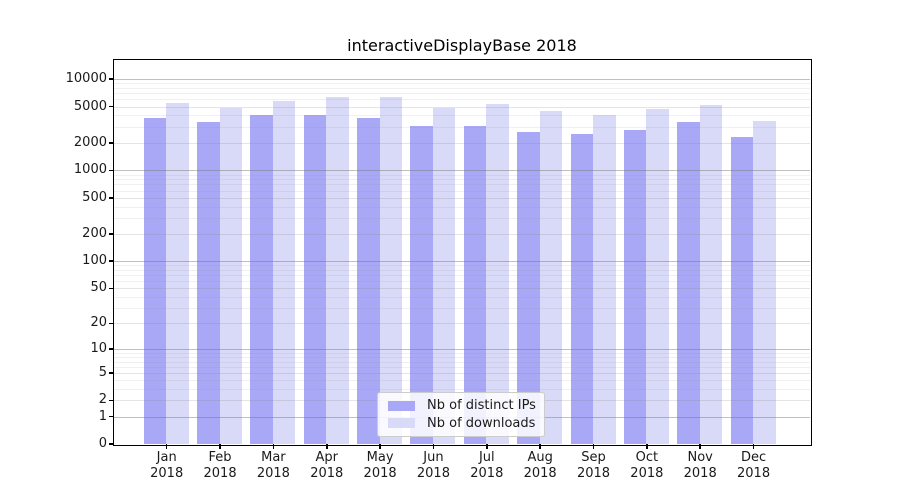 The image size is (900, 500). Describe the element at coordinates (102, 416) in the screenshot. I see `y-tick-label: 1` at that location.